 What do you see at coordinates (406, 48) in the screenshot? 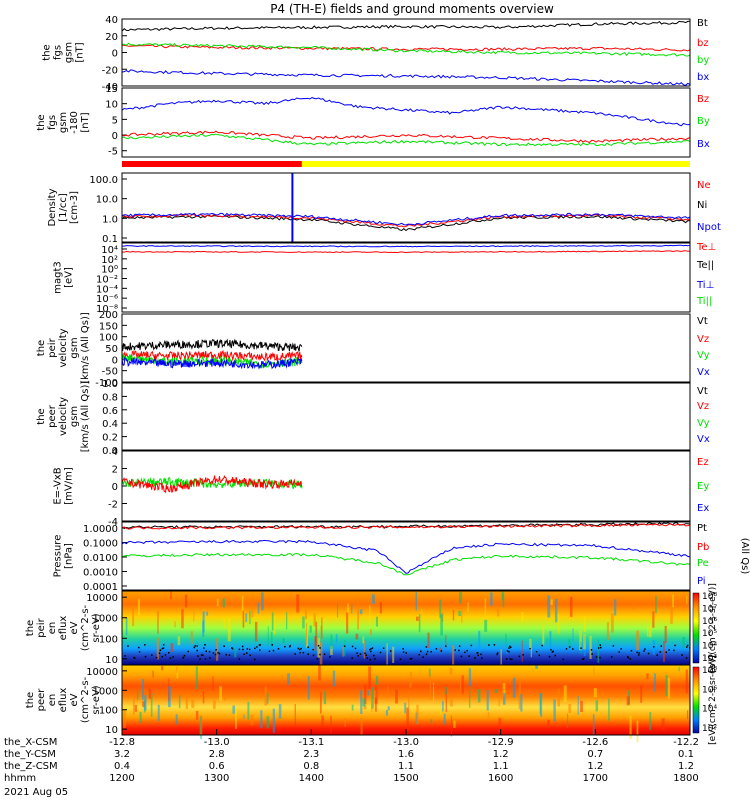
I see `p1-series-bz` at bounding box center [406, 48].